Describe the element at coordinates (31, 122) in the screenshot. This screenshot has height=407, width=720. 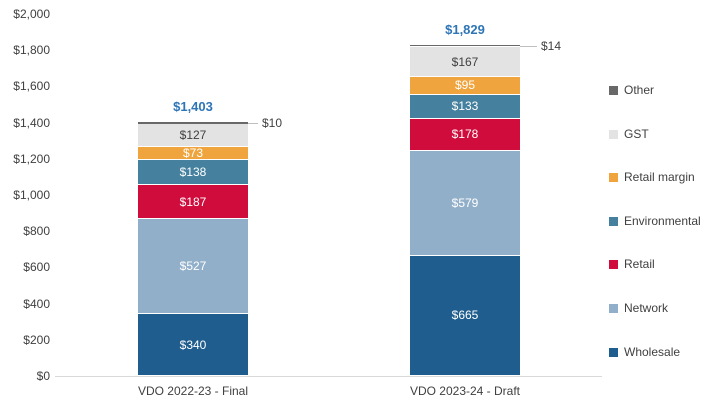
I see `y-axis-tick-label: $1,400` at that location.